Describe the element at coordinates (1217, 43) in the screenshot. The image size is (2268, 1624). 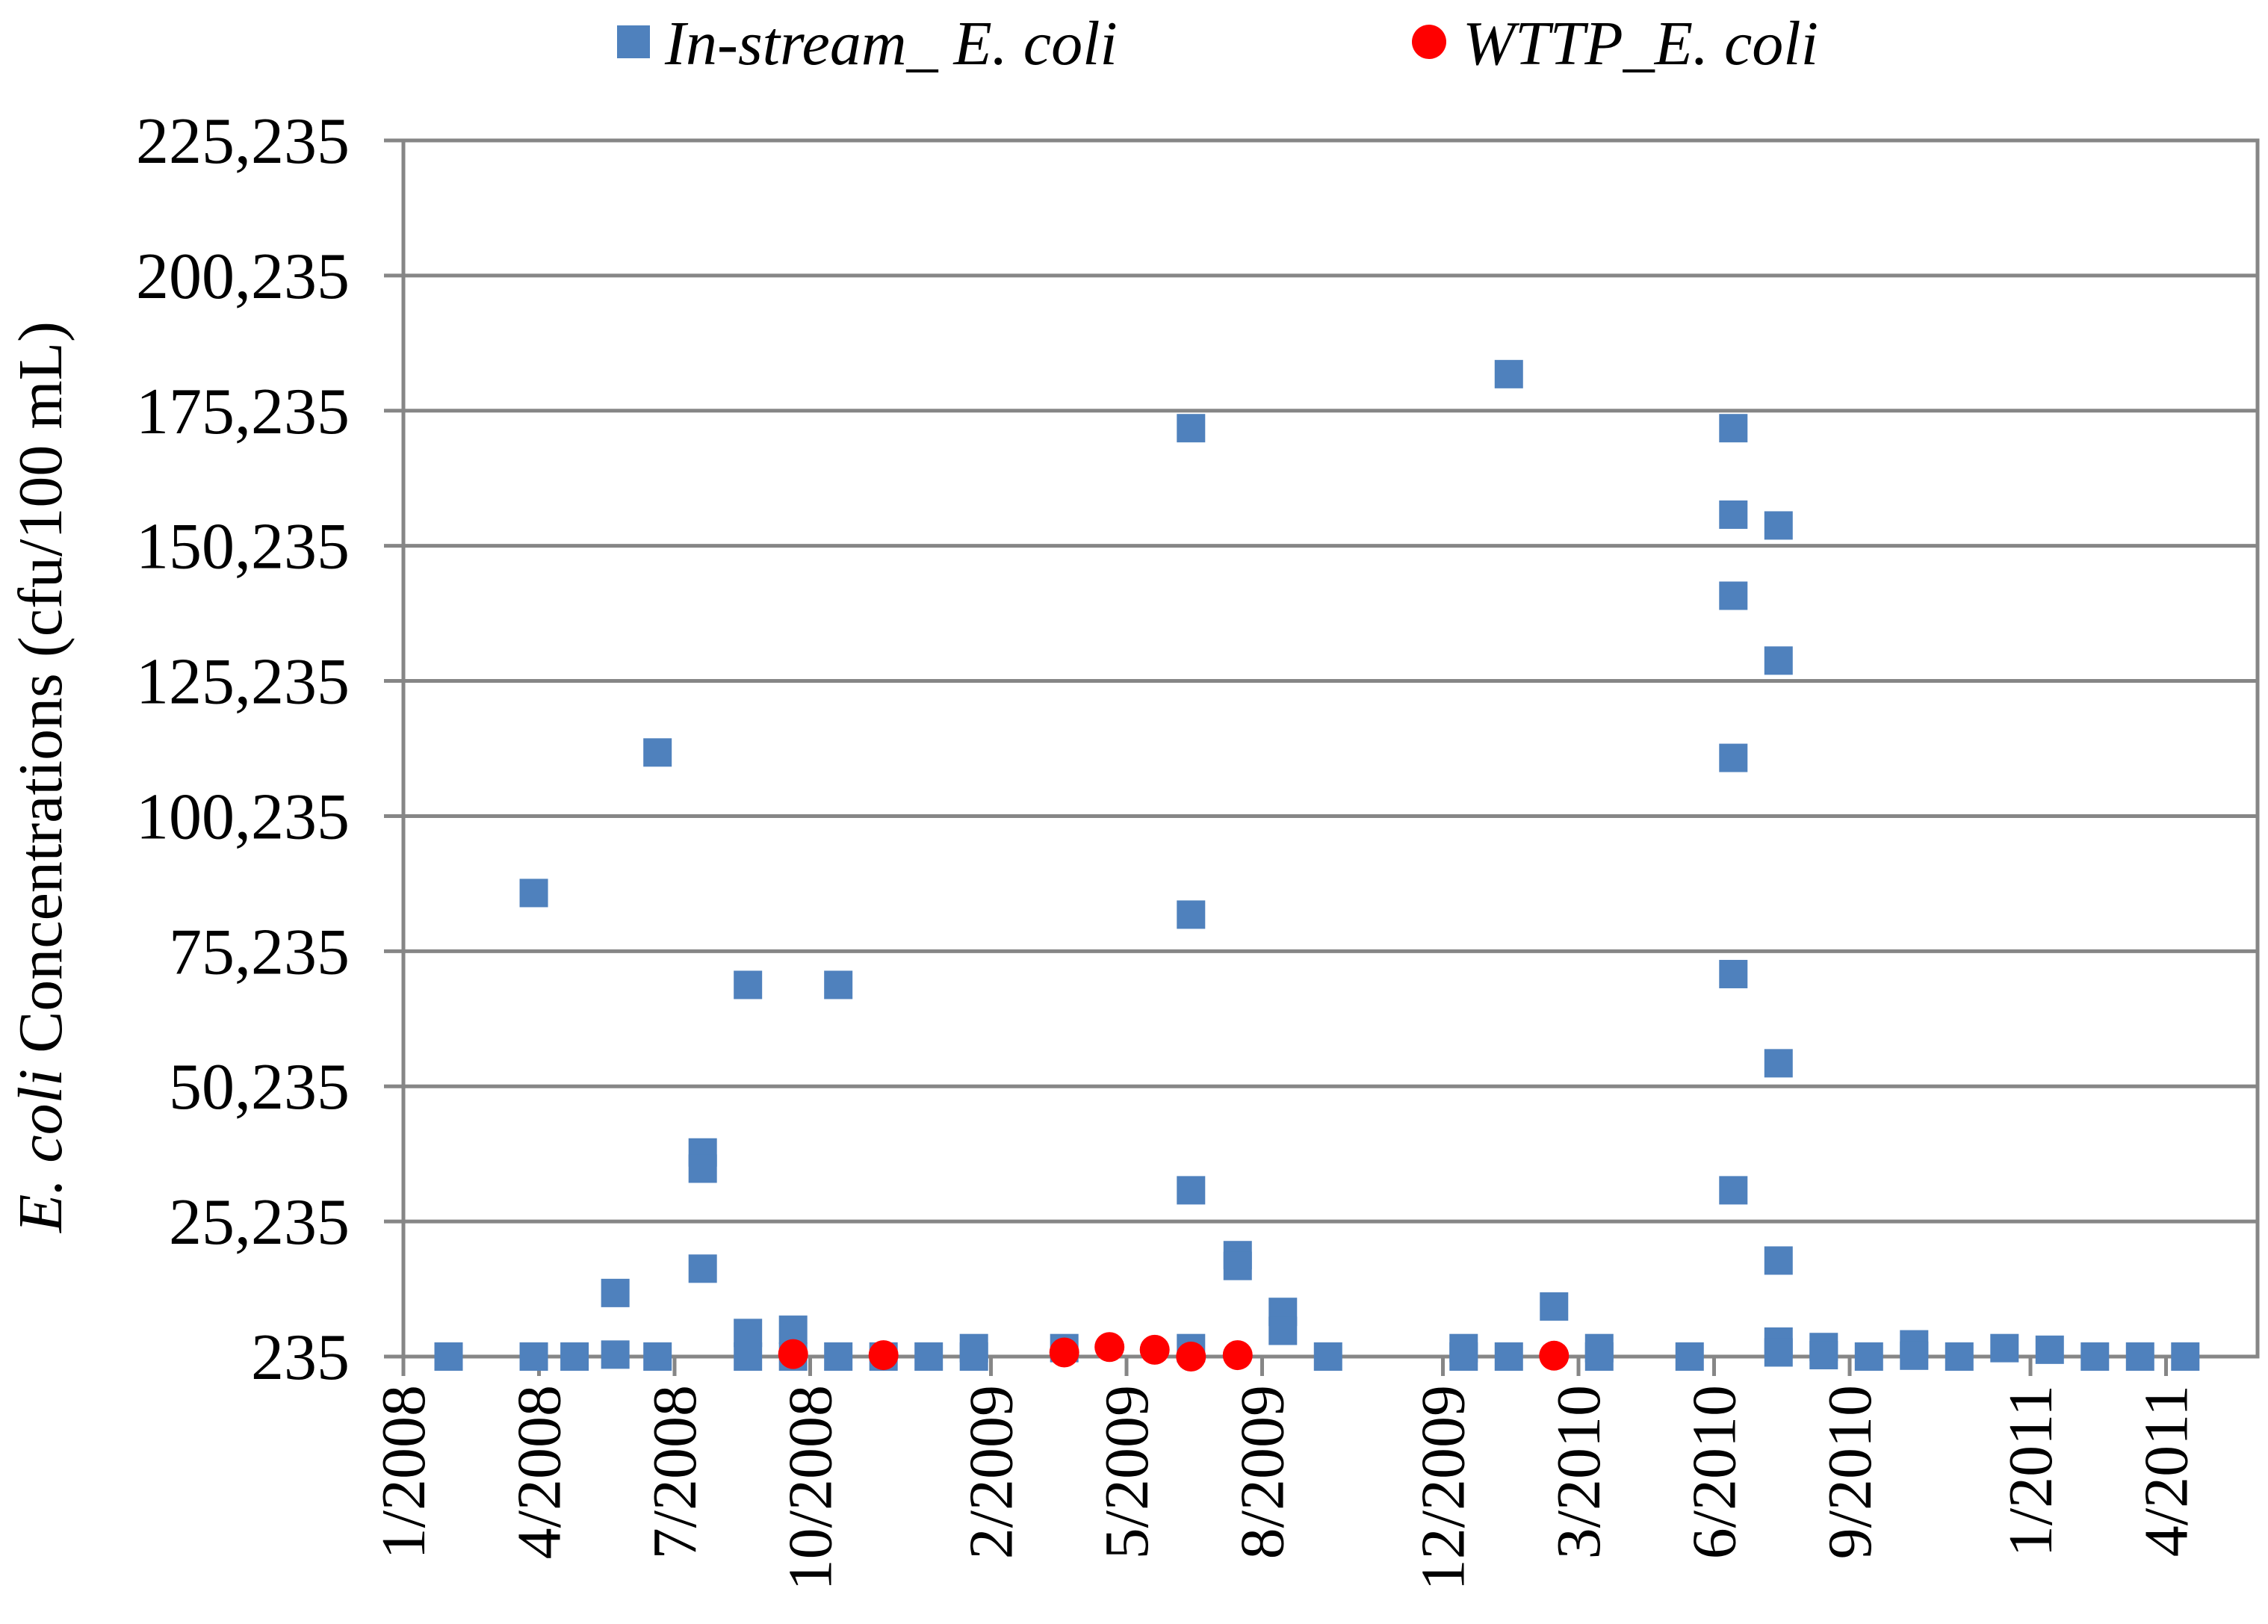
I see `legend: In-stream_ E. coli WTTP_E. coli` at that location.